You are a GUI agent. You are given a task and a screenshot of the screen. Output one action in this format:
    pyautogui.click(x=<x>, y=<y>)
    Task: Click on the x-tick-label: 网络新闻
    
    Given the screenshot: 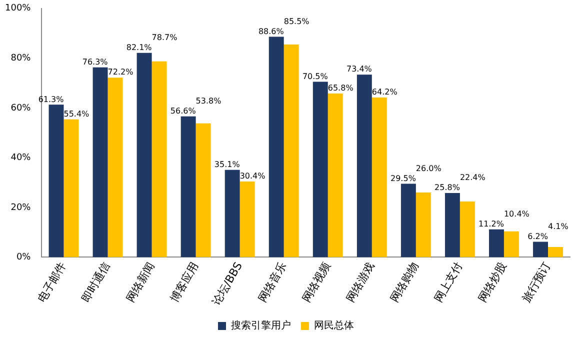 What is the action you would take?
    pyautogui.click(x=140, y=282)
    